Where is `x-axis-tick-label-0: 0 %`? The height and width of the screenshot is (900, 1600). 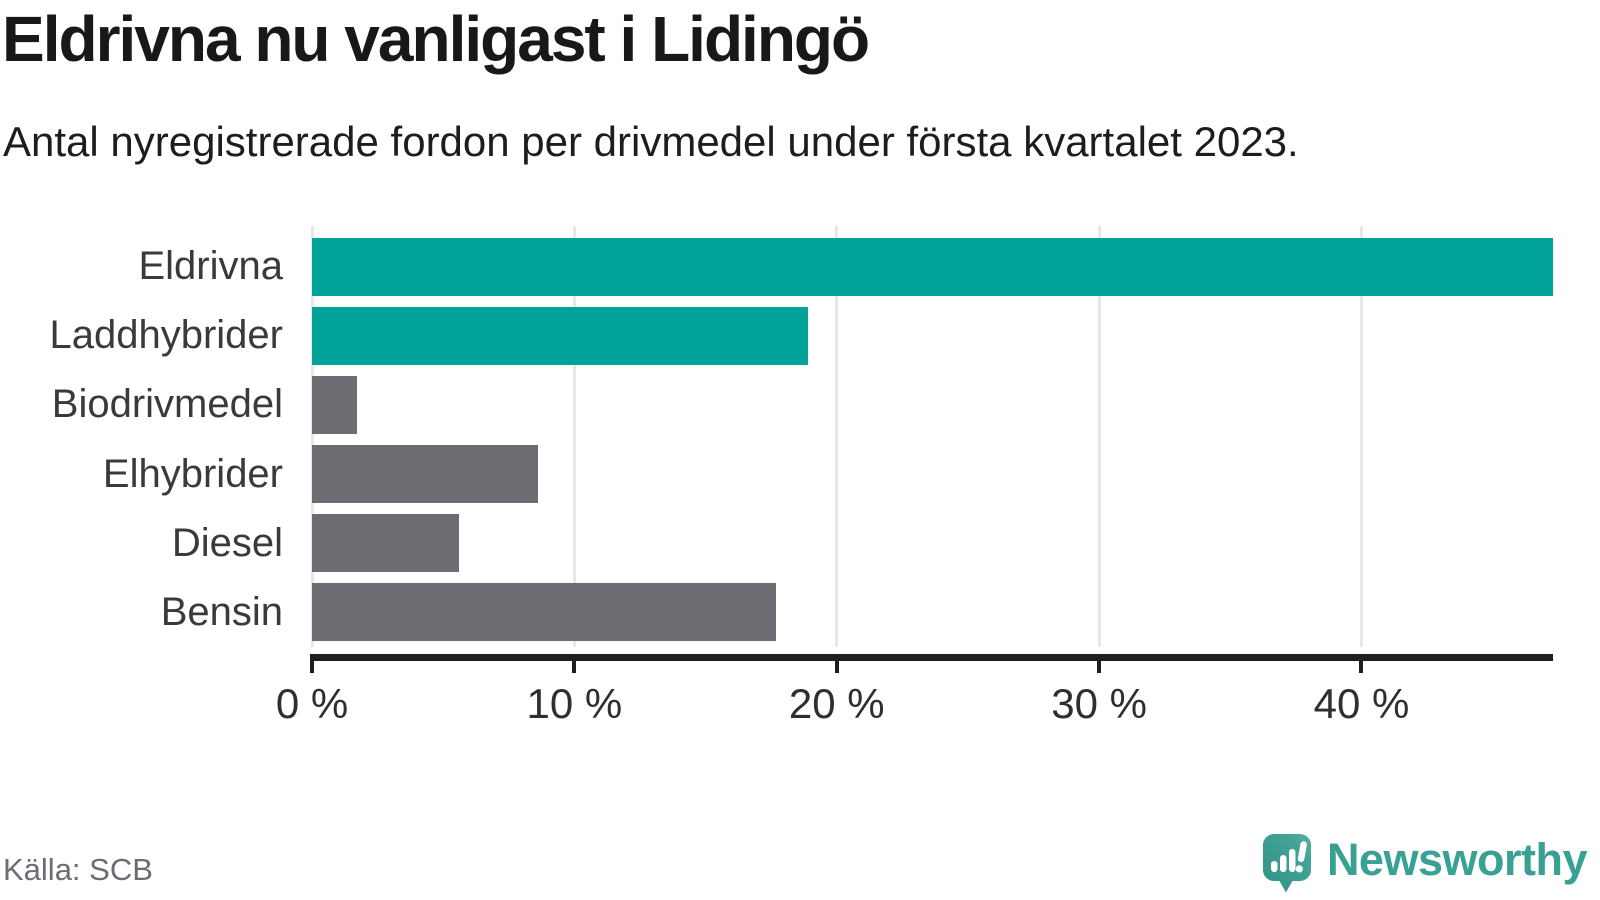
x-axis-tick-label-0: 0 % is located at coordinates (312, 703).